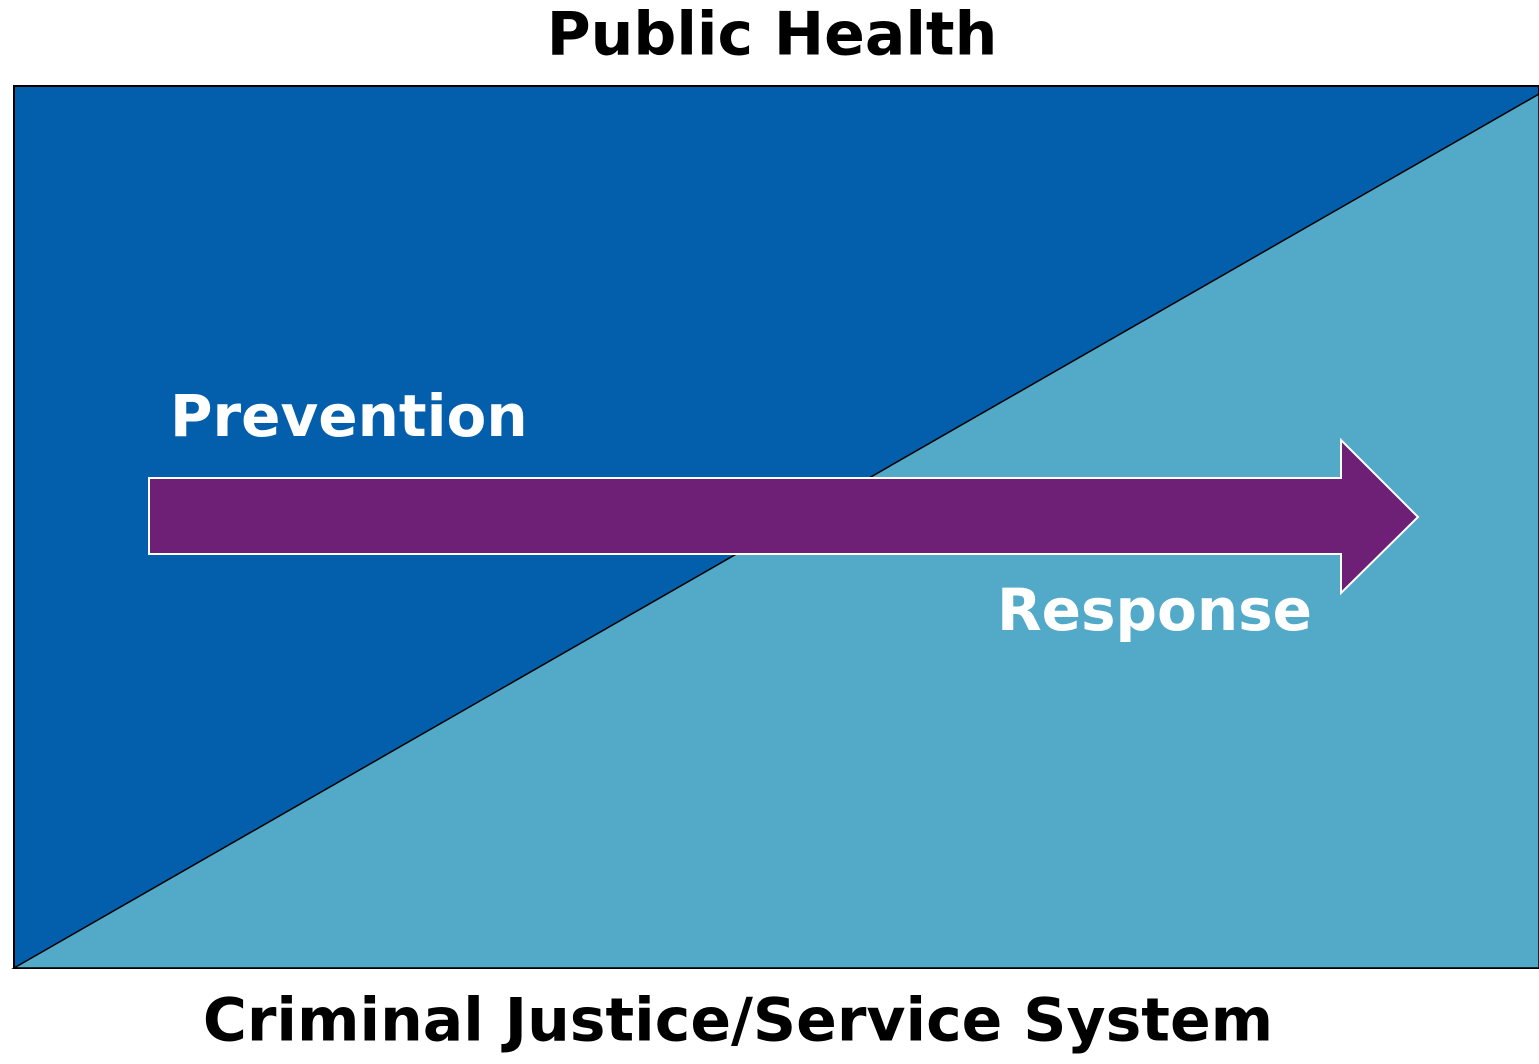 The width and height of the screenshot is (1539, 1064). Describe the element at coordinates (738, 1021) in the screenshot. I see `footer: Criminal Justice/Service System` at that location.